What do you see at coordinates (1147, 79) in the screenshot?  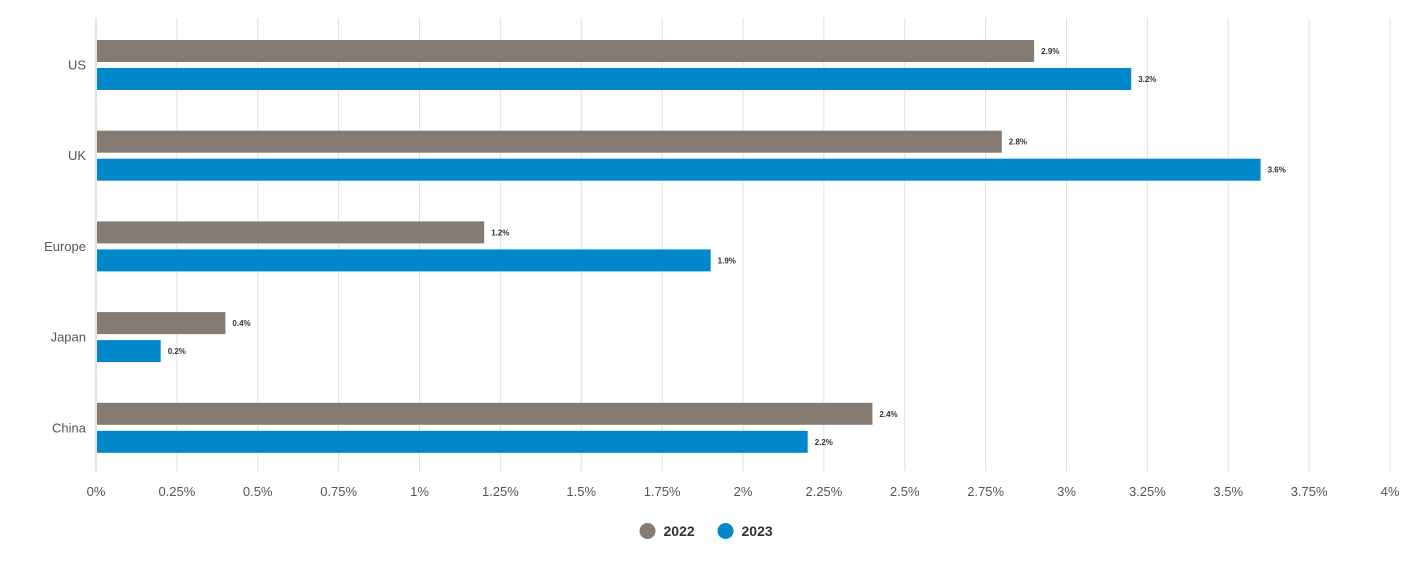 I see `data-label: 3.2%` at bounding box center [1147, 79].